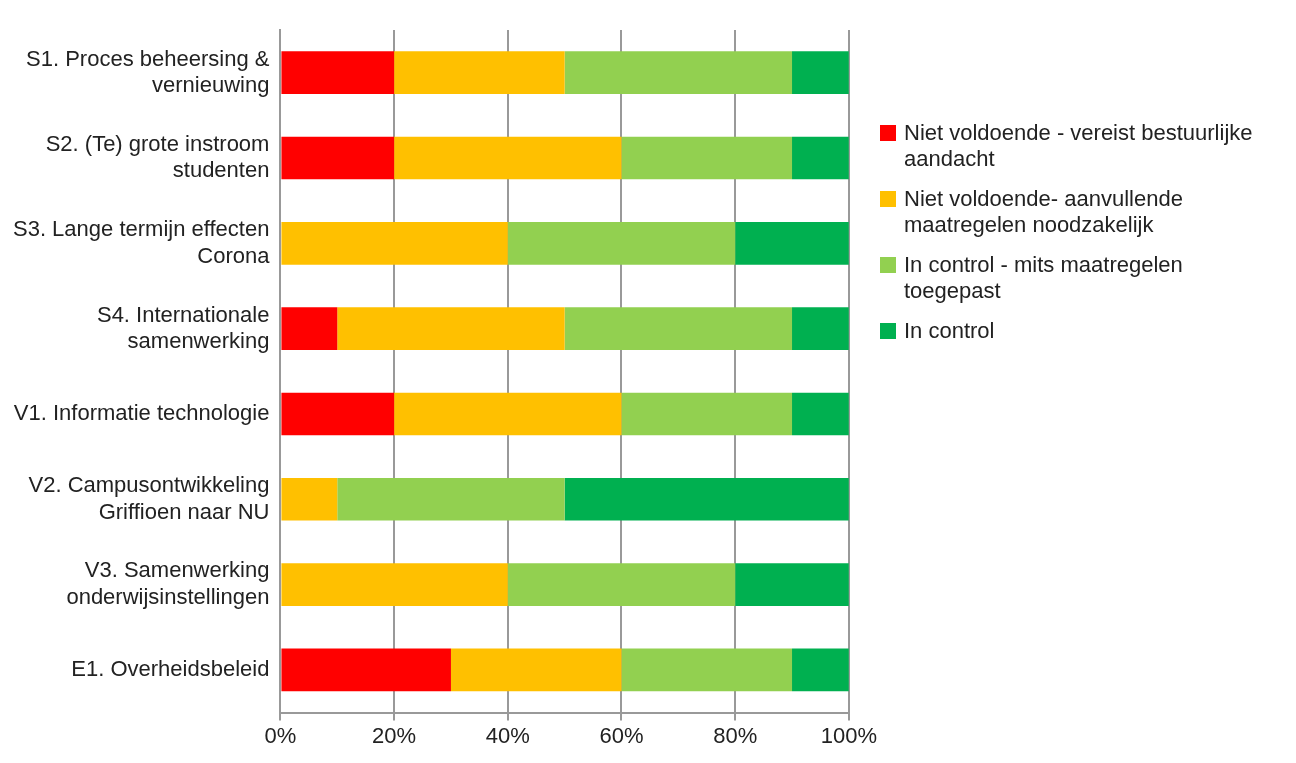 The width and height of the screenshot is (1296, 763). I want to click on x-tick-label: 20%, so click(394, 735).